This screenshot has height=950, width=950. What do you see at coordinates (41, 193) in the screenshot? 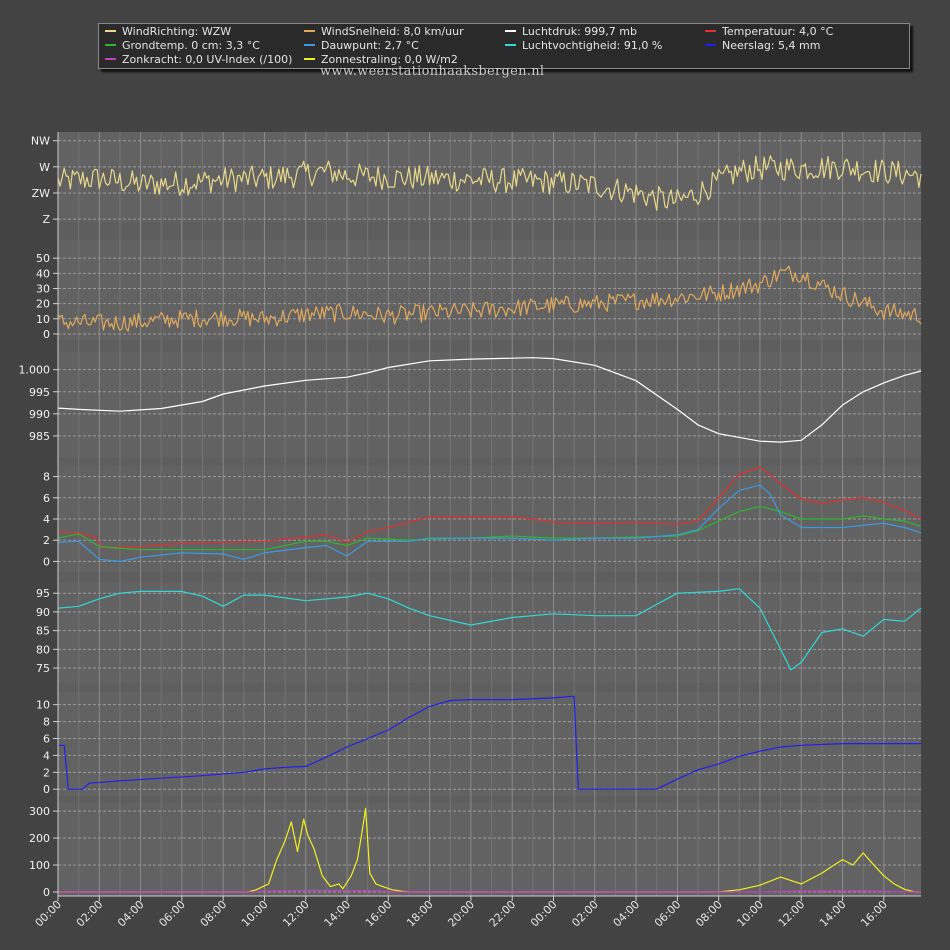
I see `y-tick-label: ZW` at bounding box center [41, 193].